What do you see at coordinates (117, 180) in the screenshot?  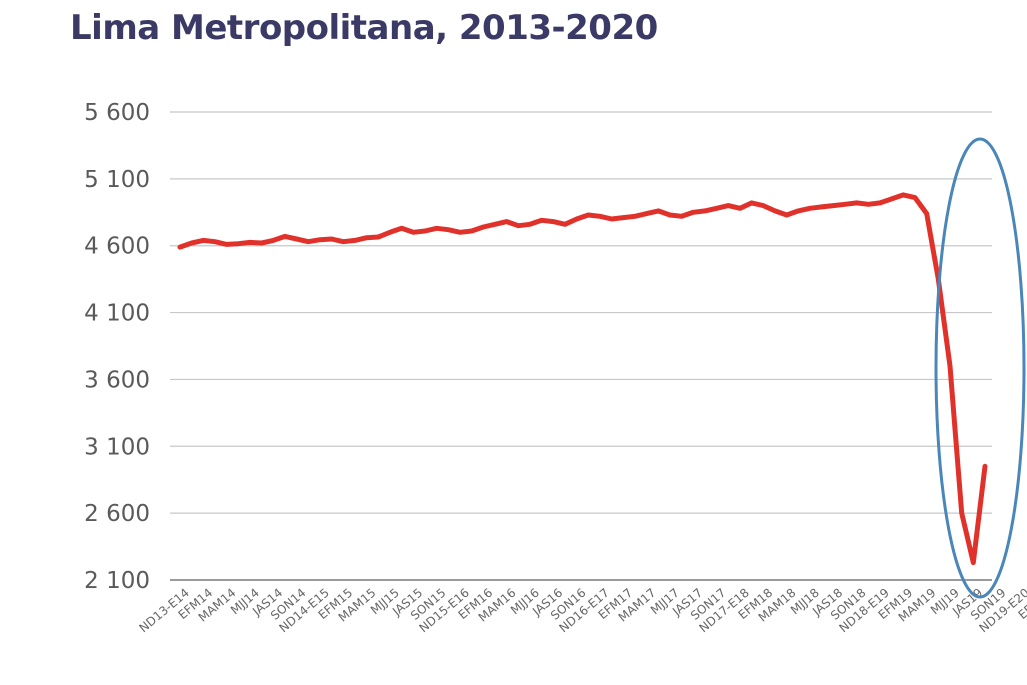 I see `y-tick-label: 5 100` at bounding box center [117, 180].